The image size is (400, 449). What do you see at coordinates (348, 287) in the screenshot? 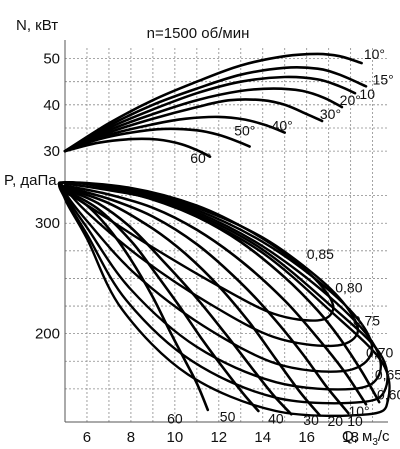
I see `efficiency-label: 0,80` at bounding box center [348, 287].